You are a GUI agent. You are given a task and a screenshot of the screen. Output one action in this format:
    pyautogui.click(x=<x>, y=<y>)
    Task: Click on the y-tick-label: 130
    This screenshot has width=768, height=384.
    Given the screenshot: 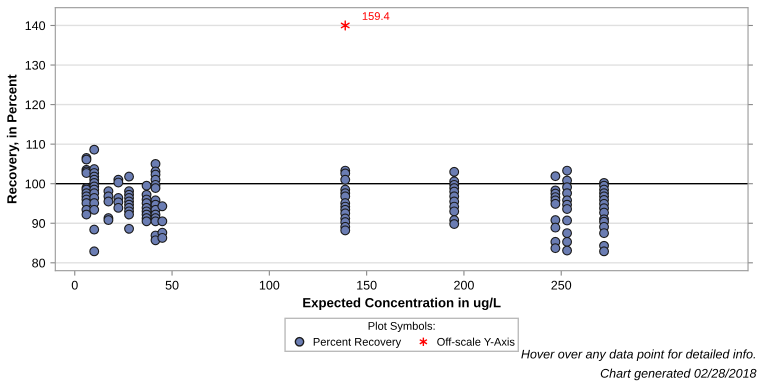 What is the action you would take?
    pyautogui.click(x=36, y=65)
    